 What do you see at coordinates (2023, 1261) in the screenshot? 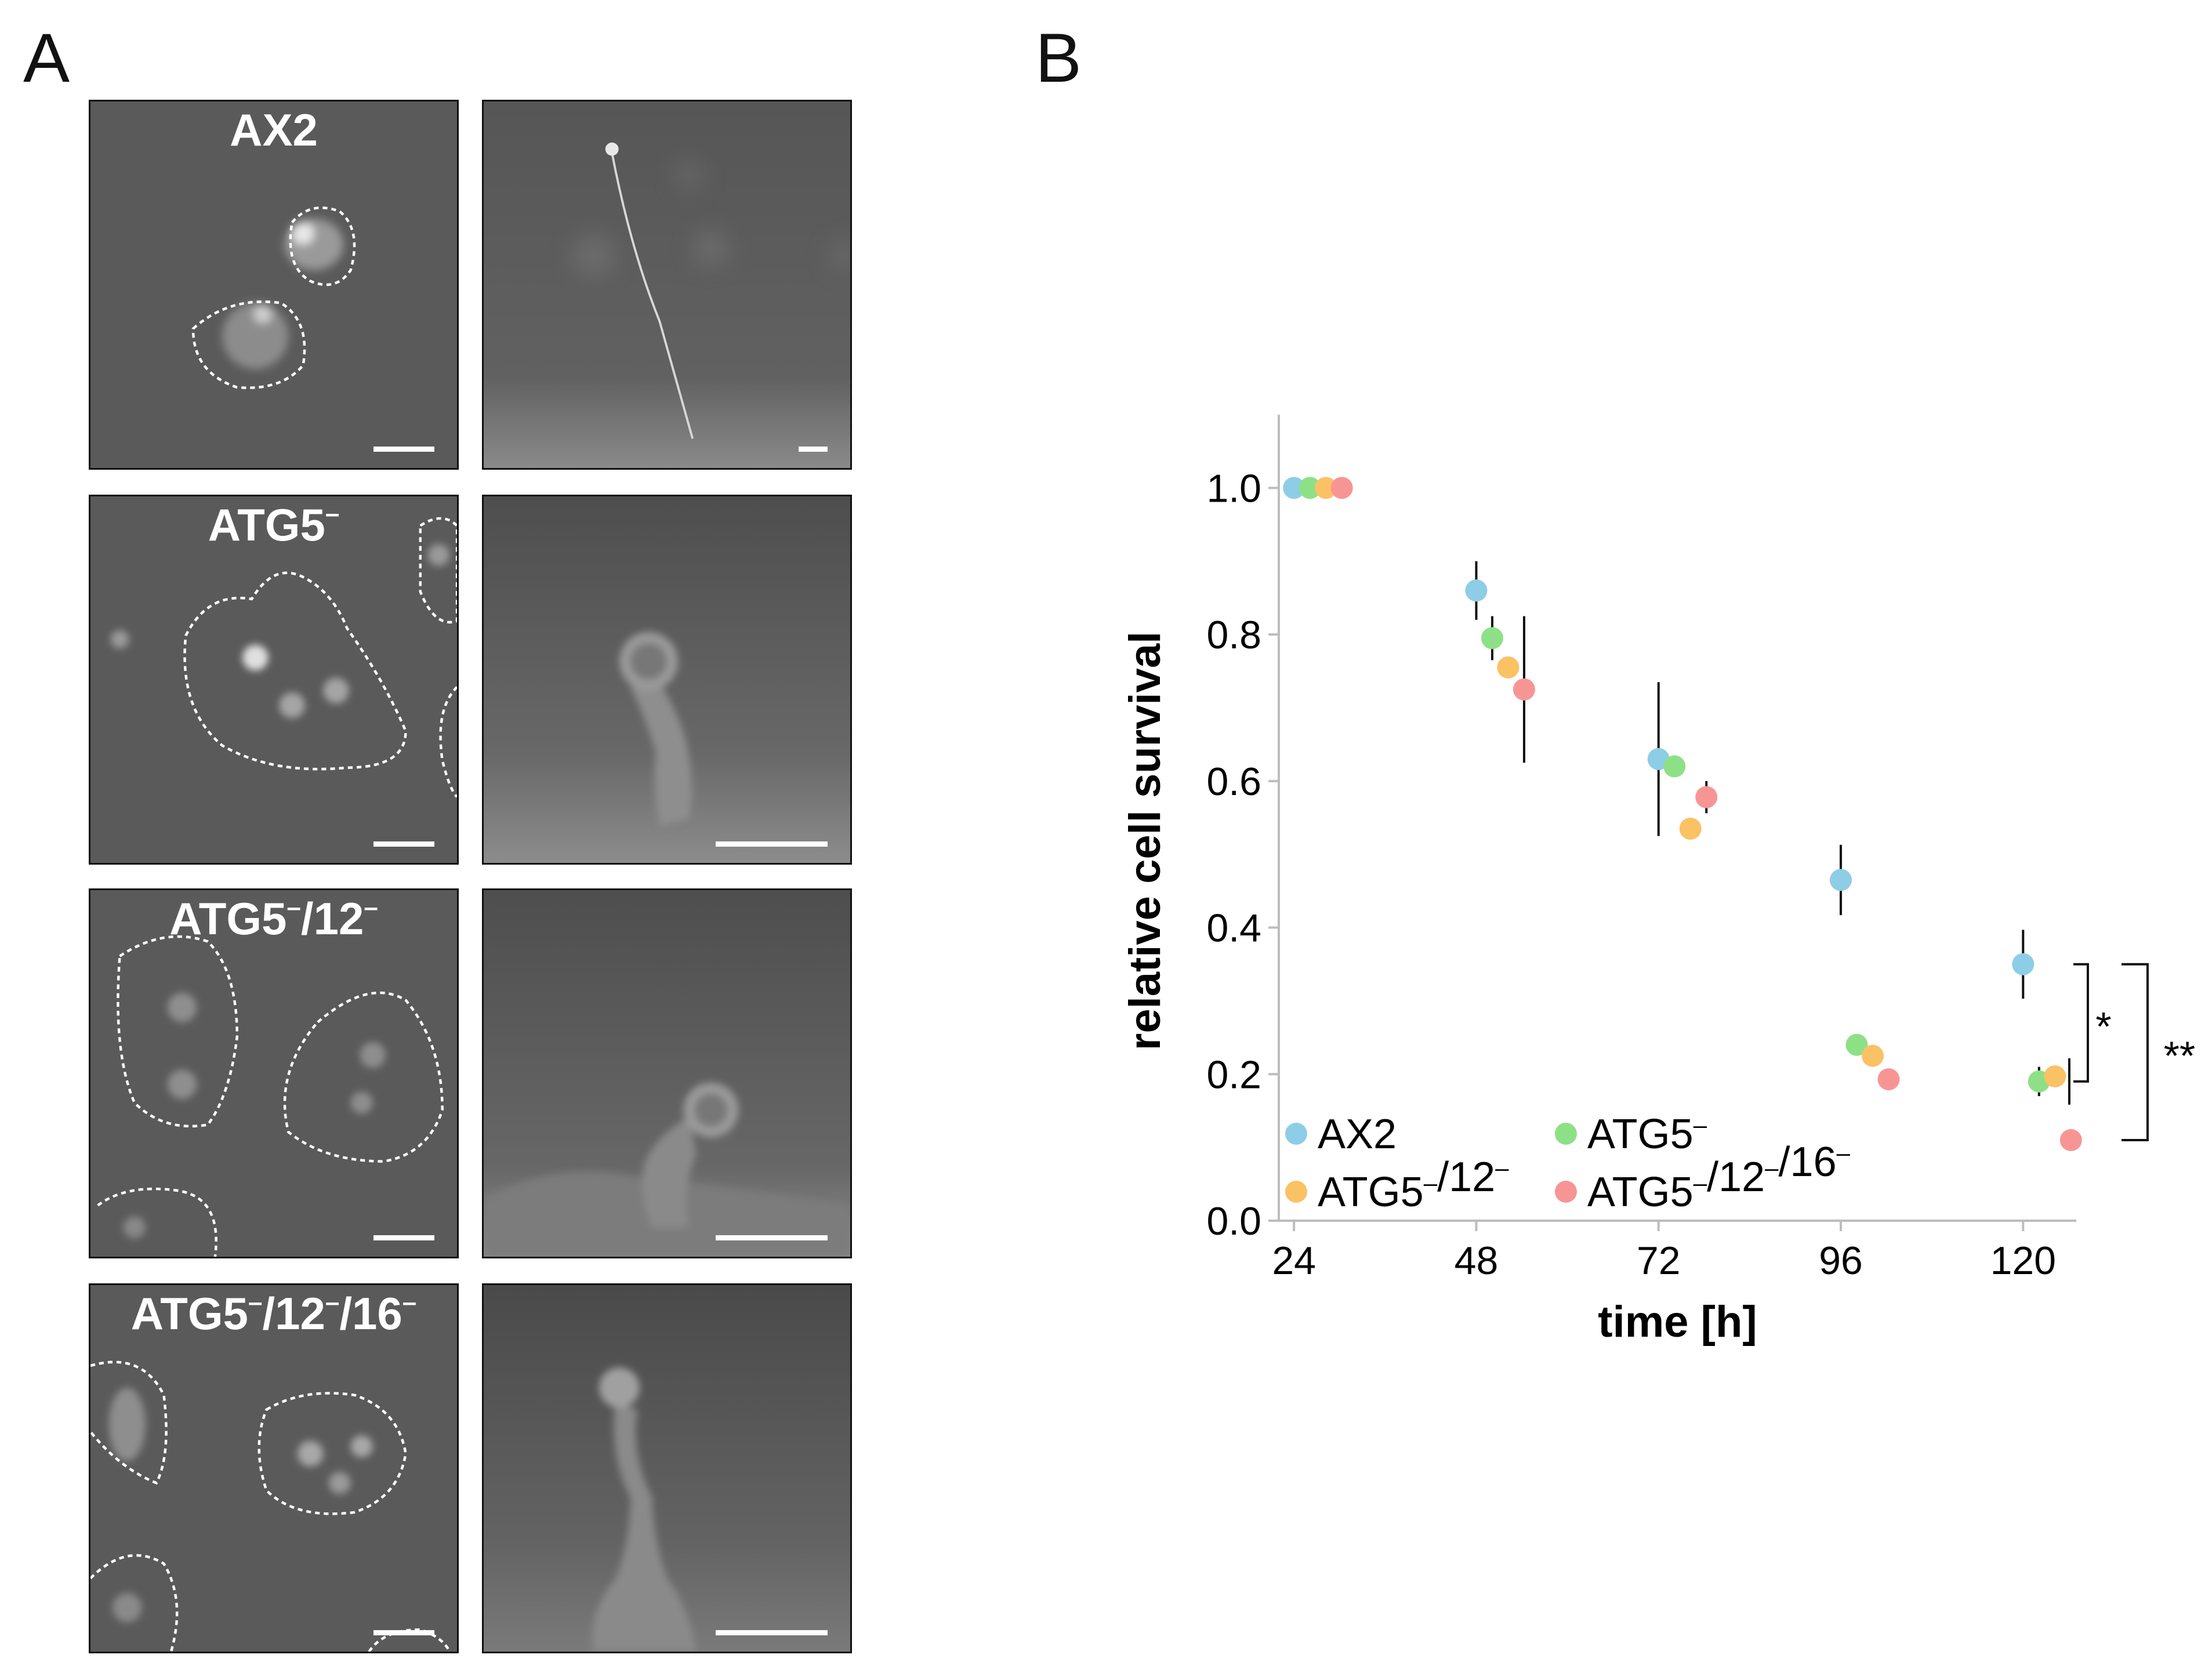
I see `x-tick-label: 120` at bounding box center [2023, 1261].